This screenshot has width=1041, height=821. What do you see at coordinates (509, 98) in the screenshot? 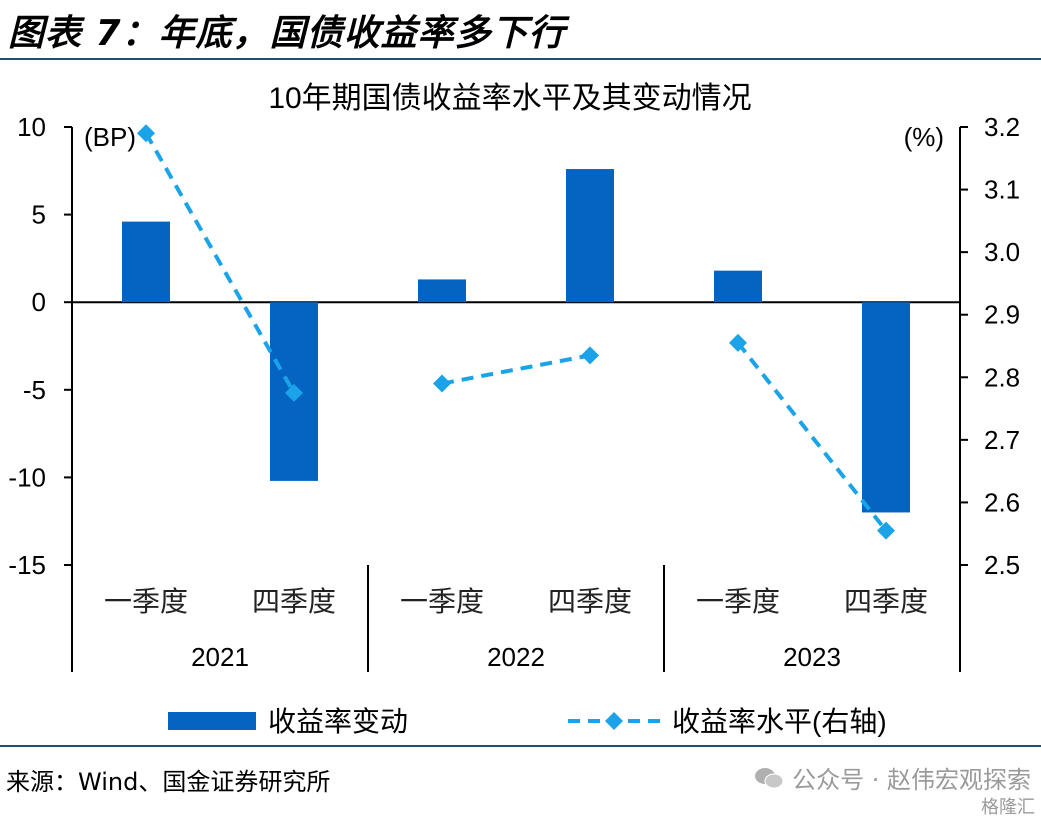
I see `chart-title: 10年期国债收益率水平及其变动情况` at bounding box center [509, 98].